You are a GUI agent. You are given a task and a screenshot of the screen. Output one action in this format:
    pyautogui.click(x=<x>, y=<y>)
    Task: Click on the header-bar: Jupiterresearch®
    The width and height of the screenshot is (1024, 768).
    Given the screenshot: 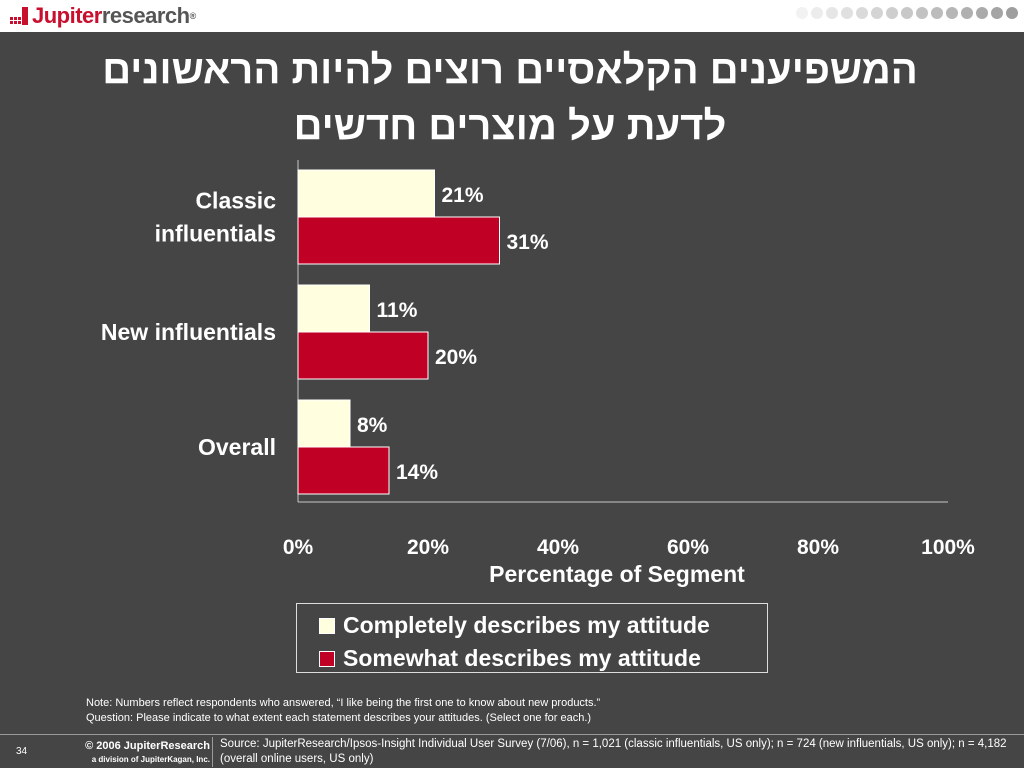 What is the action you would take?
    pyautogui.click(x=512, y=16)
    